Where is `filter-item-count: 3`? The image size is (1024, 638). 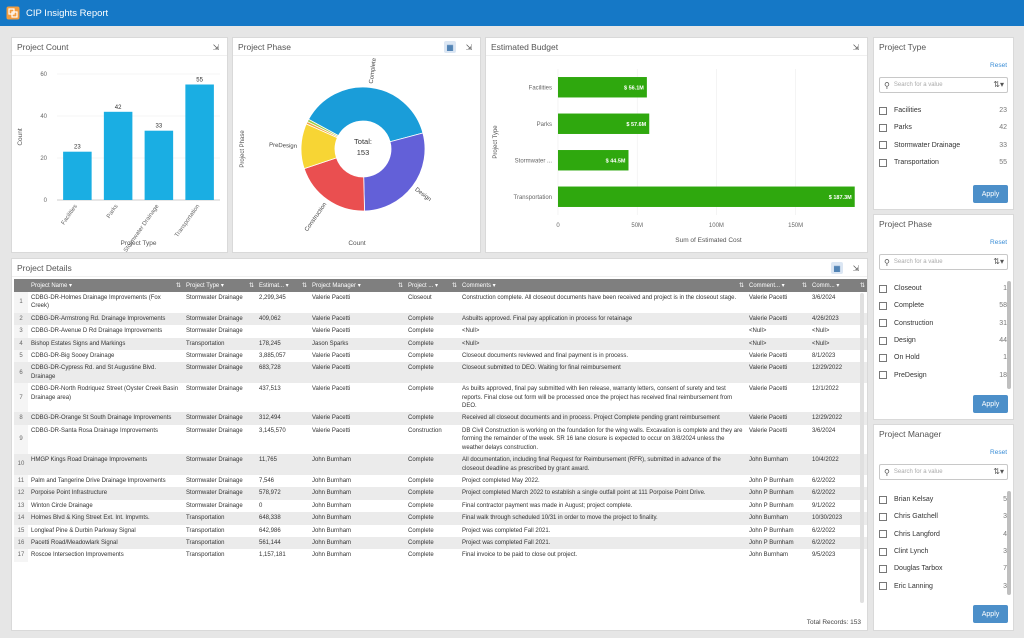
filter-item-count: 3 is located at coordinates (1005, 552).